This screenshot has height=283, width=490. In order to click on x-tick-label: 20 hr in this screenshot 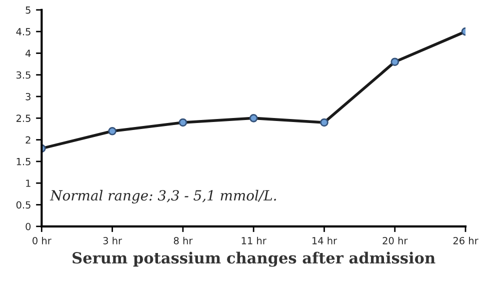, I will do `click(395, 240)`.